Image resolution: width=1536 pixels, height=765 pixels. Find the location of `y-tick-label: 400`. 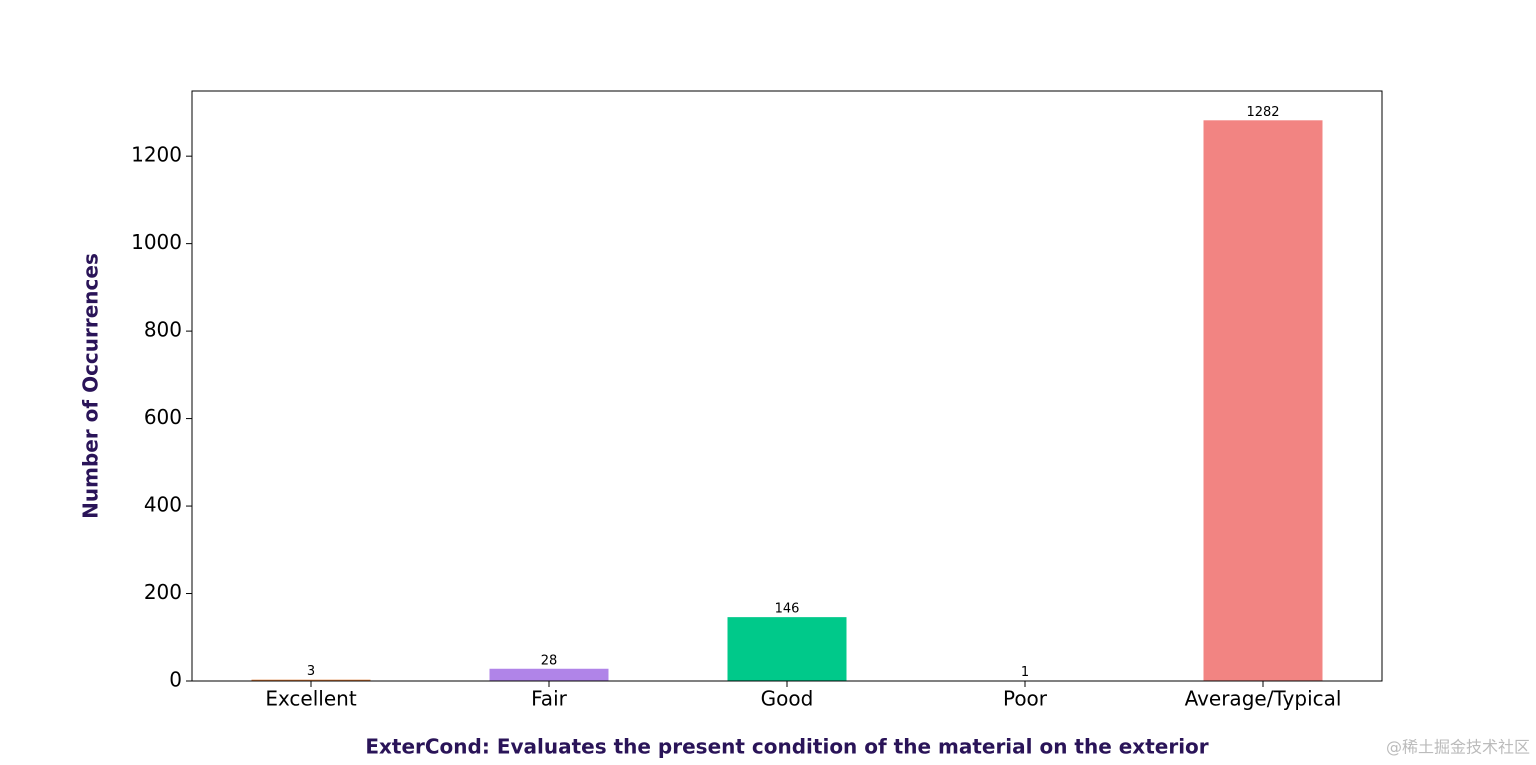

y-tick-label: 400 is located at coordinates (163, 505).